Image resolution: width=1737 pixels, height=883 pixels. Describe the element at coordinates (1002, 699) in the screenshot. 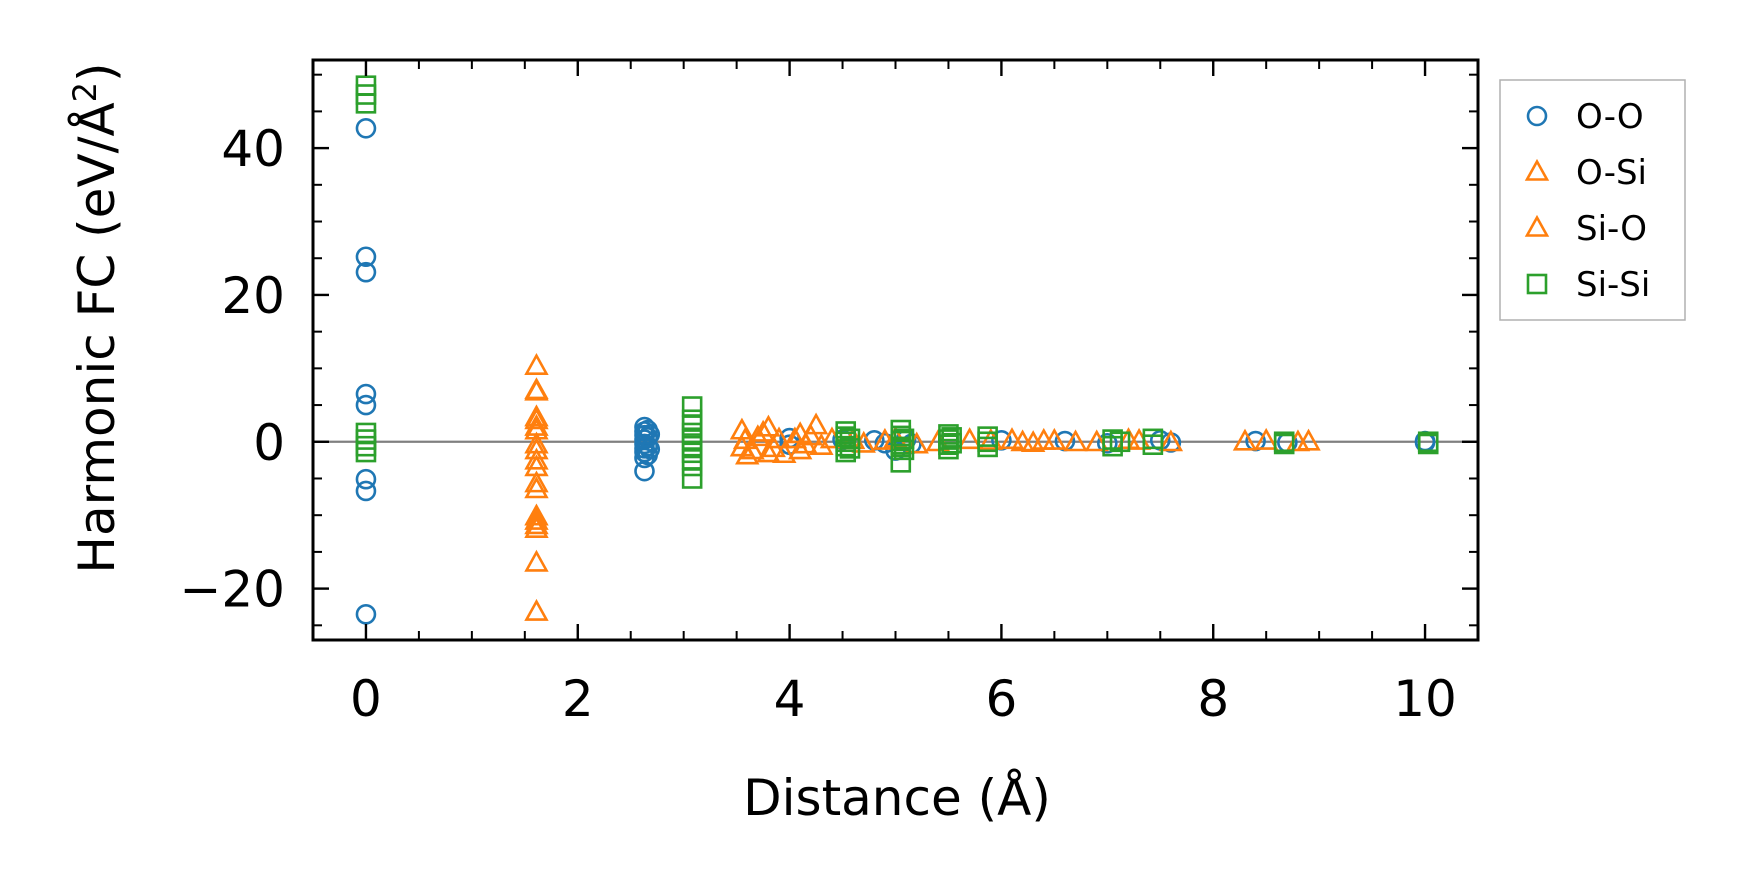

I see `x-tick-label: 6` at that location.